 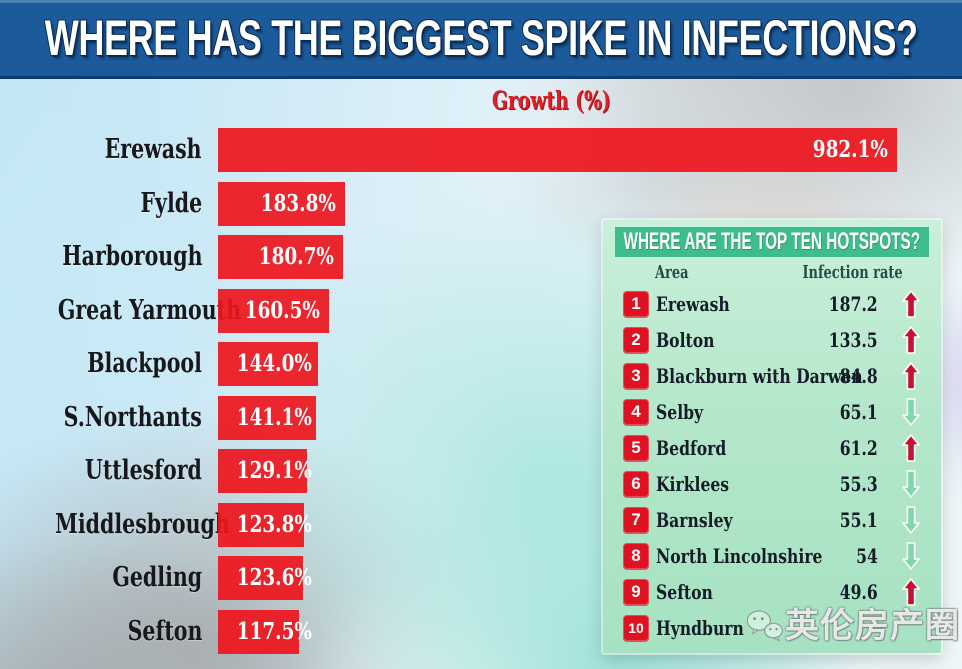 I want to click on column-header-area: Area, so click(x=672, y=272).